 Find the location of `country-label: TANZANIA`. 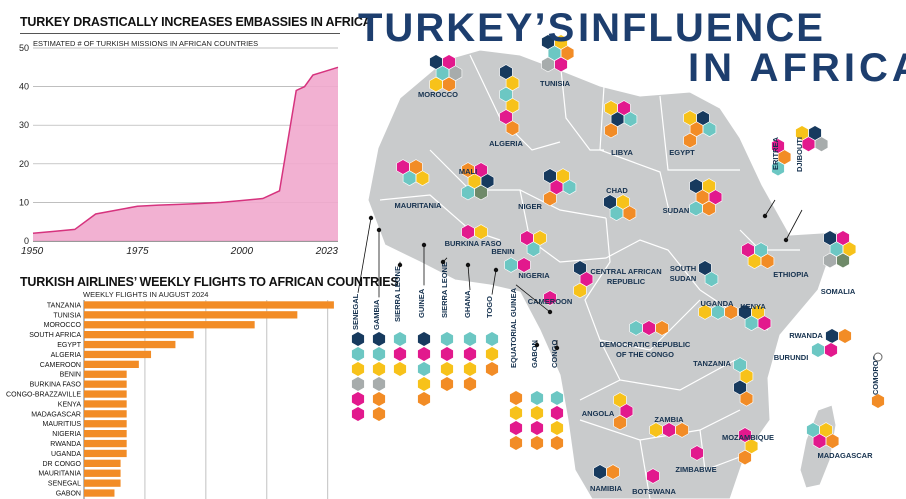

country-label: TANZANIA is located at coordinates (712, 363).